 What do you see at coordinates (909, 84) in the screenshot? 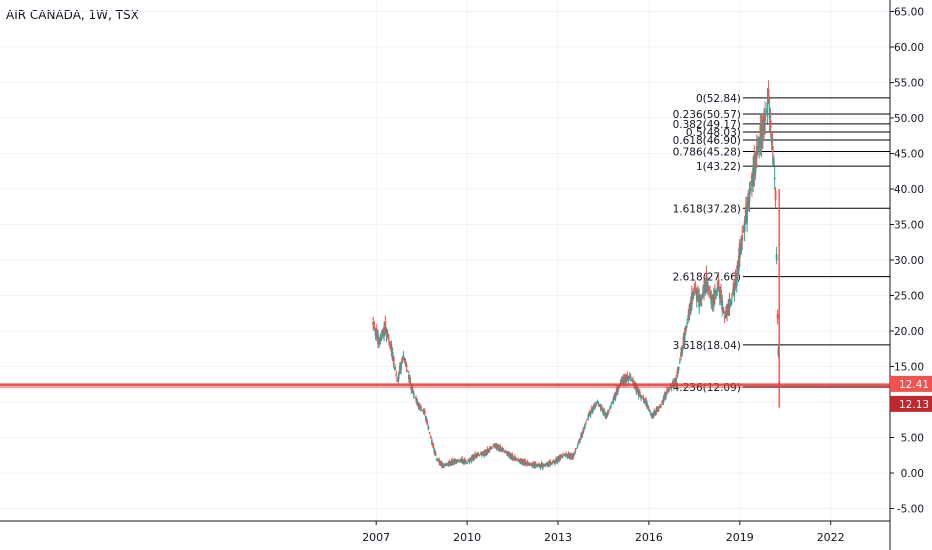
I see `y-tick-label: 55.00` at bounding box center [909, 84].